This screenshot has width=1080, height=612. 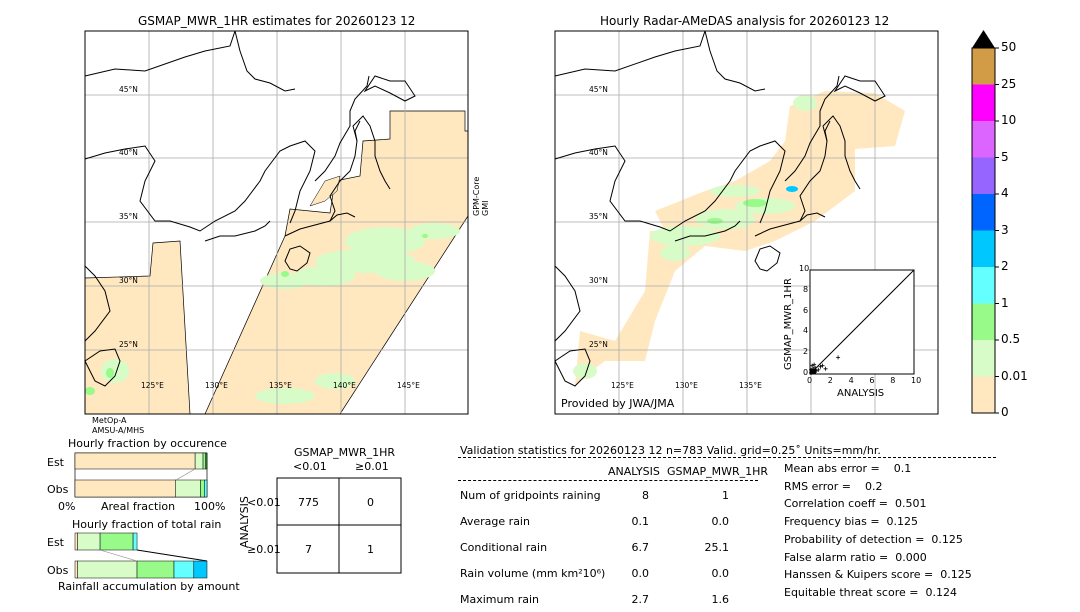 I want to click on scatter-ytick: 0, so click(x=806, y=372).